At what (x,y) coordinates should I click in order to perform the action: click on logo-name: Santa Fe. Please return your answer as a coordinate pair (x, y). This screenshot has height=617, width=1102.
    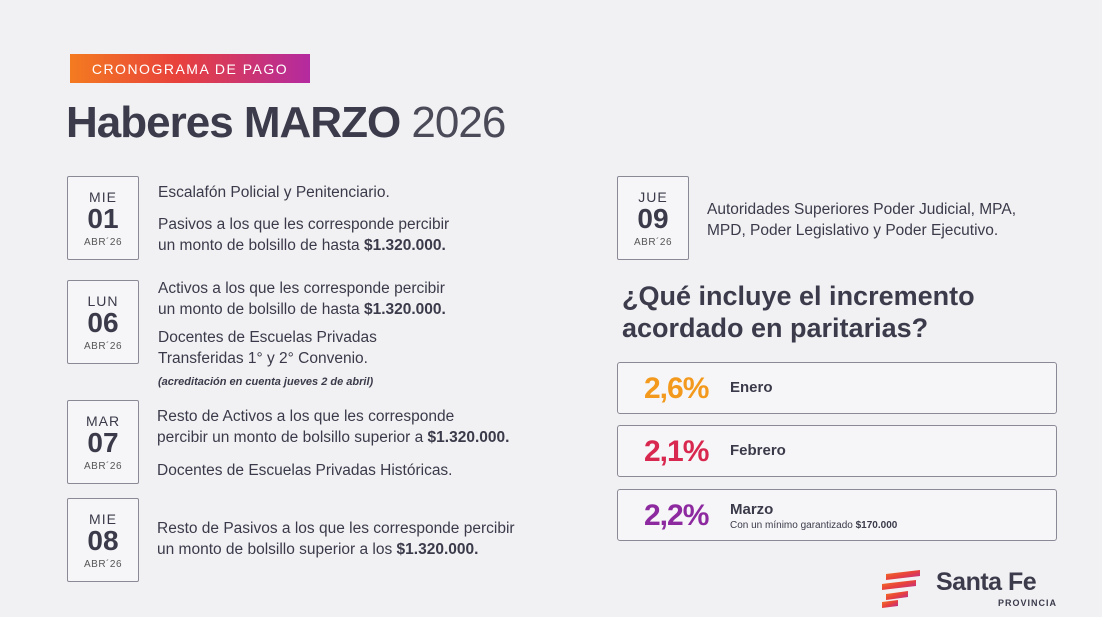
    Looking at the image, I should click on (986, 582).